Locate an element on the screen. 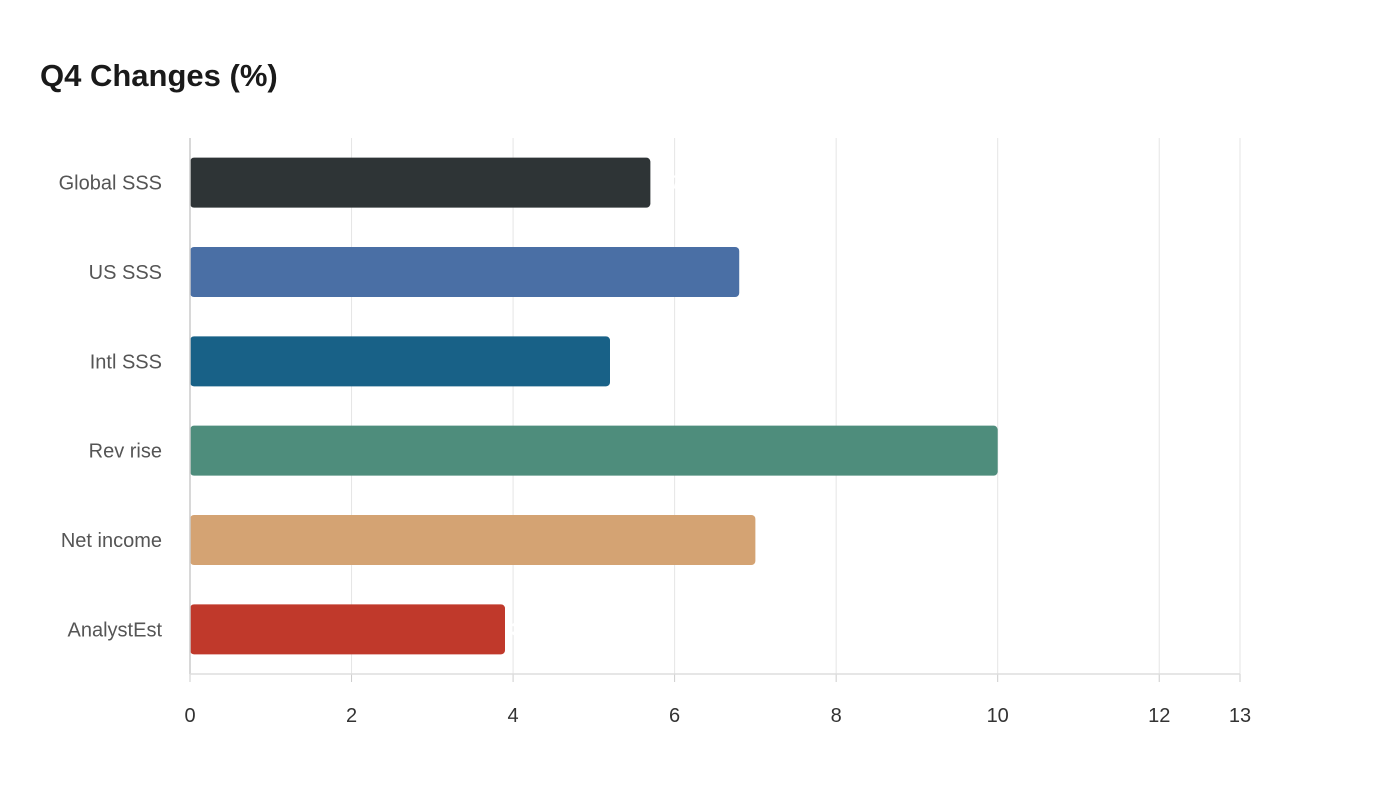  x-tick-label: 6 is located at coordinates (674, 716).